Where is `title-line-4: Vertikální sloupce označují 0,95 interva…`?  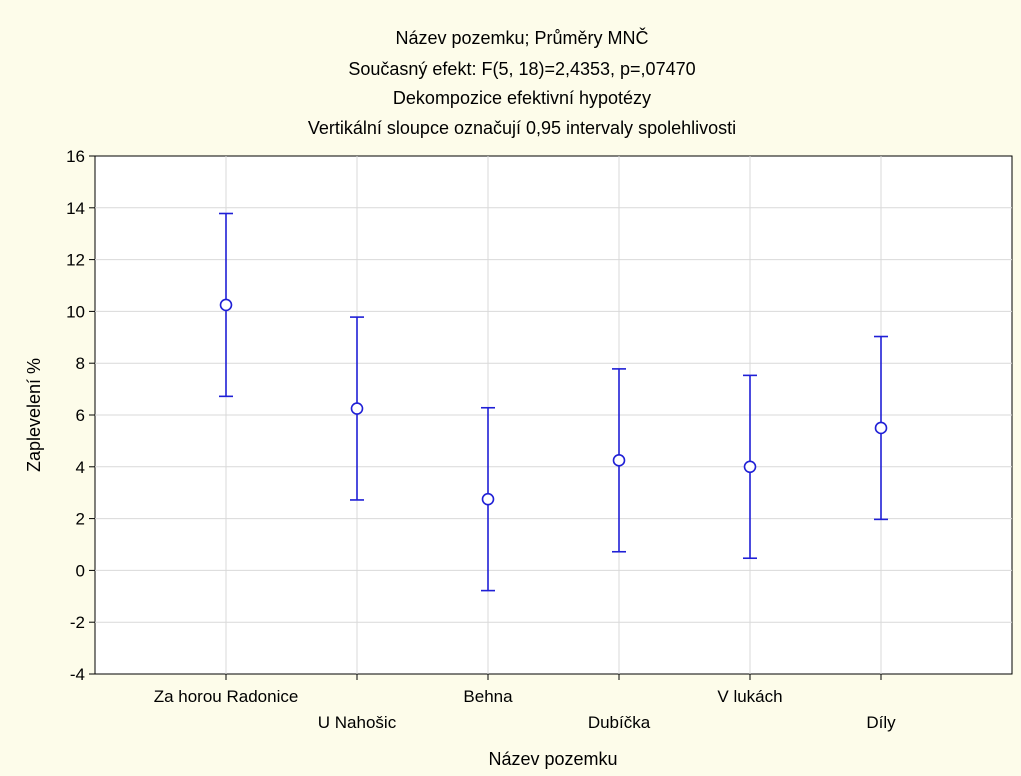
title-line-4: Vertikální sloupce označují 0,95 interva… is located at coordinates (522, 128).